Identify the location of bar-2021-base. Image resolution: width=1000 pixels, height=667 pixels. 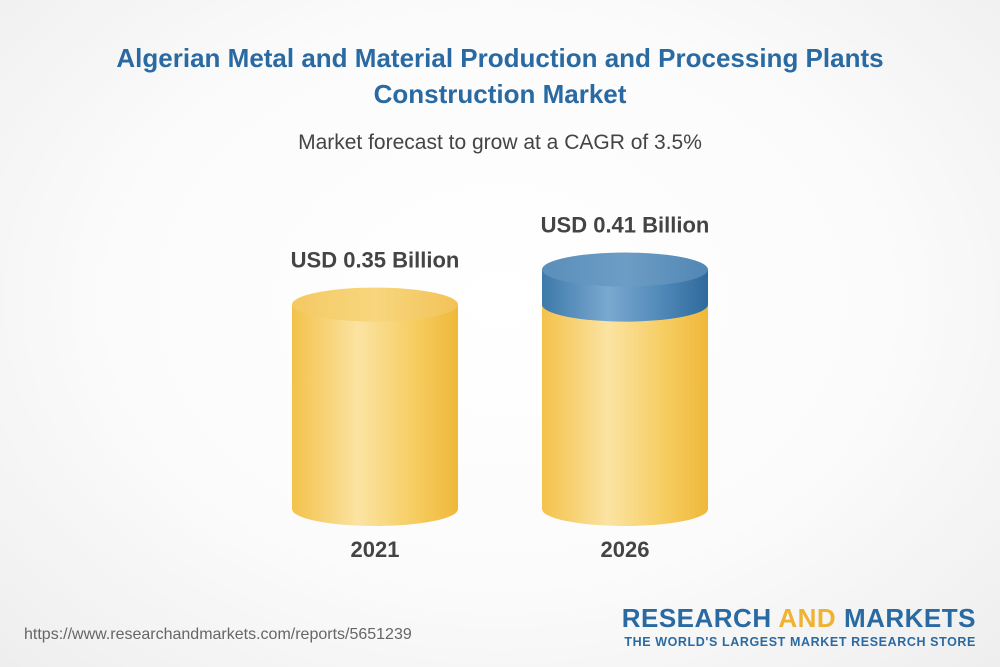
(375, 406).